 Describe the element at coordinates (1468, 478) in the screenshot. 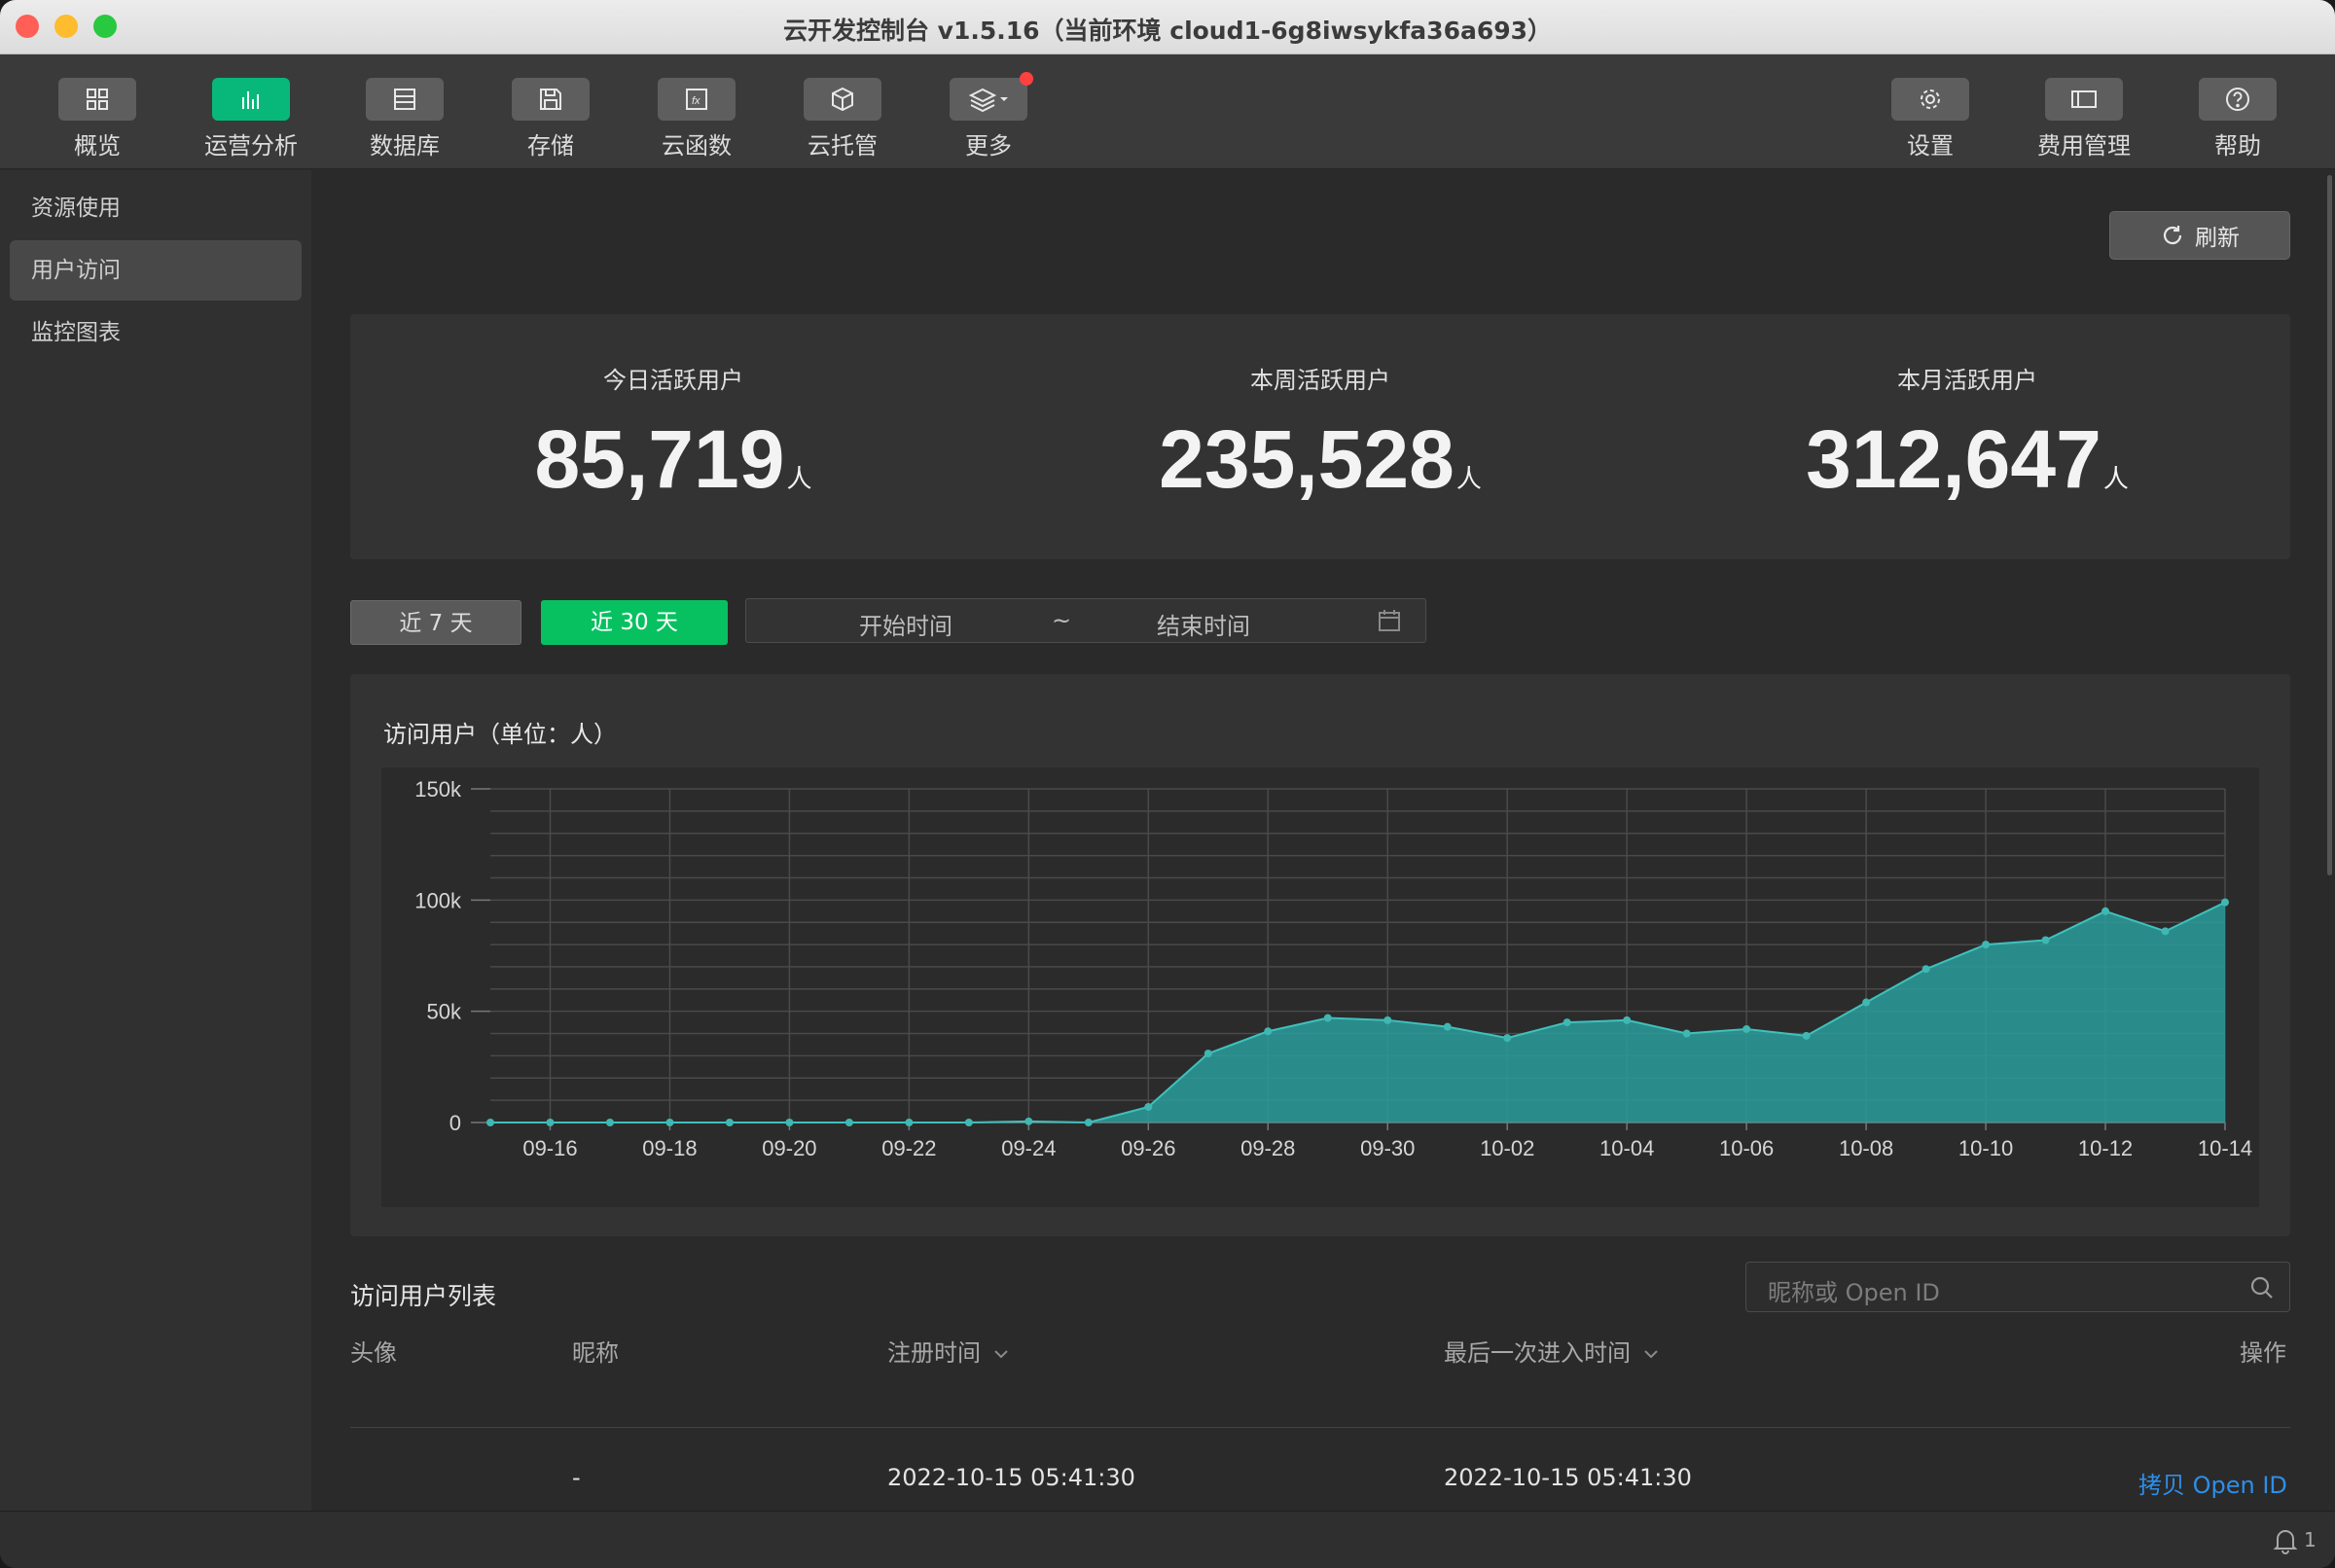

I see `stat-week-unit: 人` at that location.